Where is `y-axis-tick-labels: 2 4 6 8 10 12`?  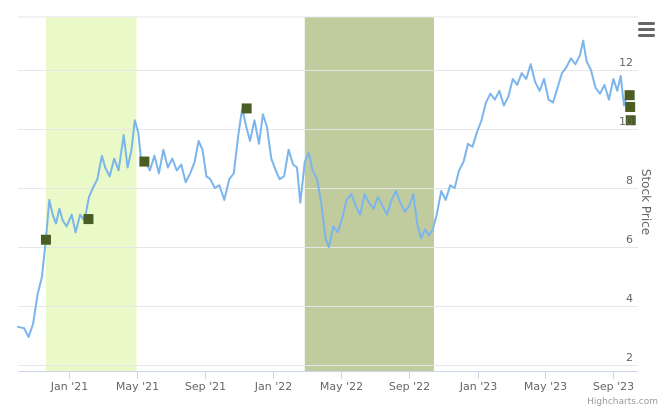
y-axis-tick-labels: 2 4 6 8 10 12 is located at coordinates (626, 210).